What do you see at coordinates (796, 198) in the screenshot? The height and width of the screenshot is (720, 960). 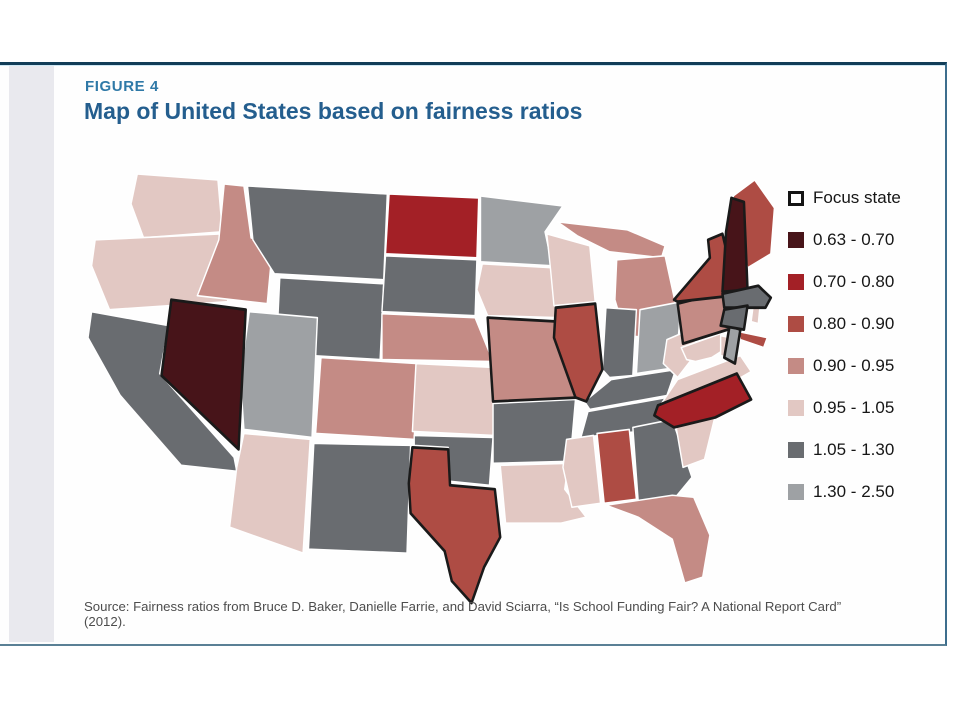 I see `focus-state-swatch-icon` at bounding box center [796, 198].